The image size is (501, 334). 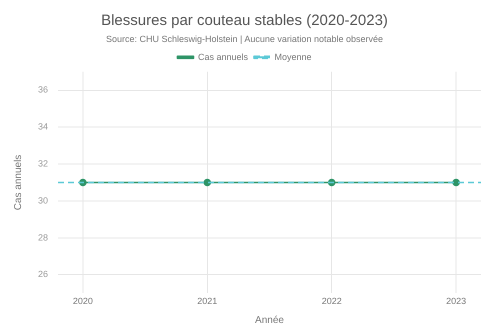 What do you see at coordinates (207, 301) in the screenshot?
I see `x-tick-label: 2021` at bounding box center [207, 301].